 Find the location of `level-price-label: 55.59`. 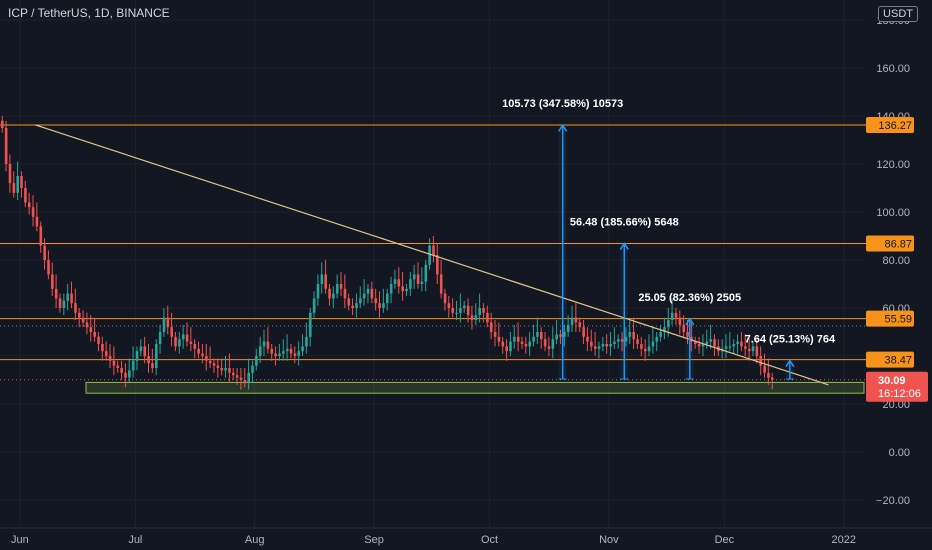

level-price-label: 55.59 is located at coordinates (898, 320).